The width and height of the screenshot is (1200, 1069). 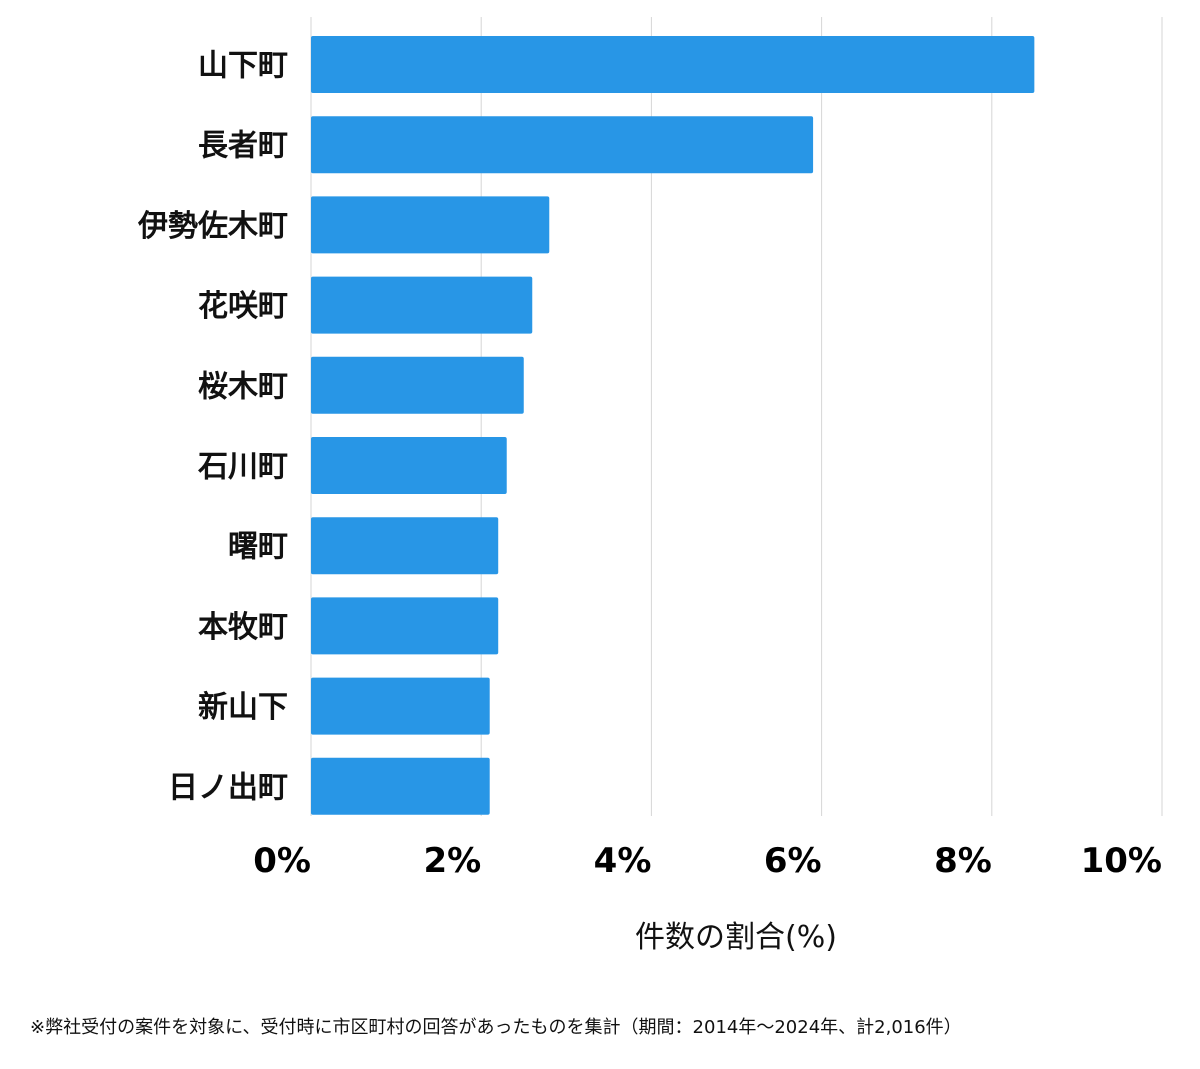 I want to click on category-label: 花咲町, so click(x=243, y=306).